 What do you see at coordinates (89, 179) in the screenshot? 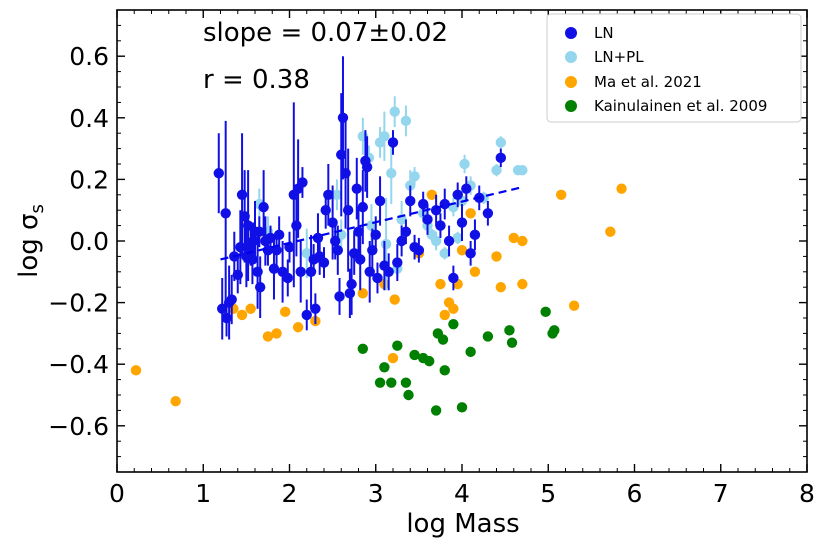
I see `y-tick-label: 0.2` at bounding box center [89, 179].